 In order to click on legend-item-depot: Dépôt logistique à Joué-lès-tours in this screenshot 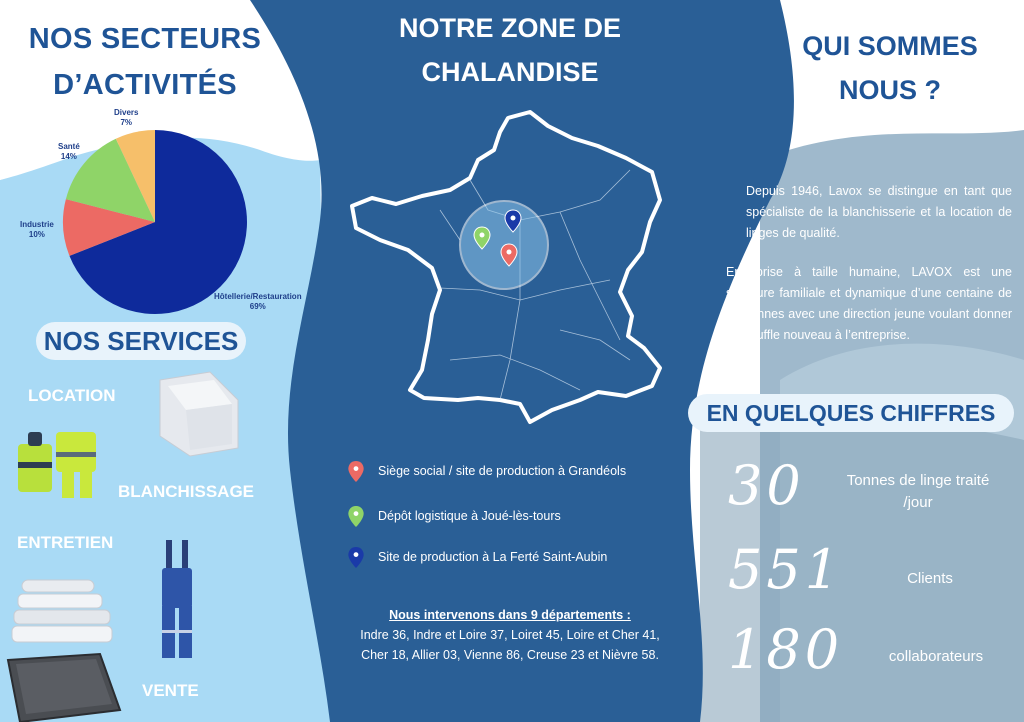, I will do `click(454, 516)`.